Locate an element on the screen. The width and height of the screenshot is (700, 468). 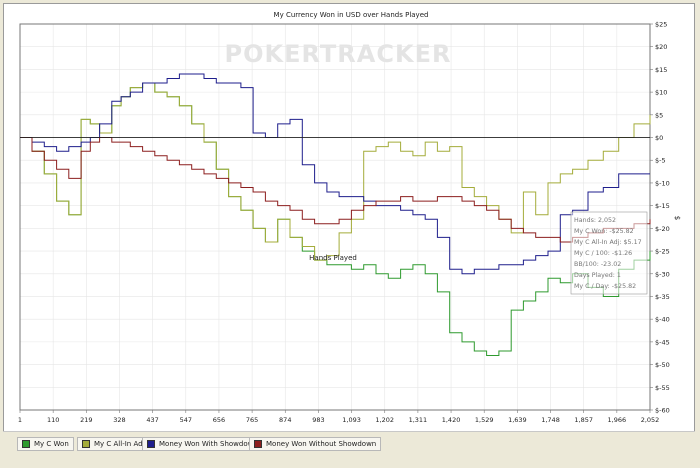
y-tick-label: $-40 is located at coordinates (662, 320).